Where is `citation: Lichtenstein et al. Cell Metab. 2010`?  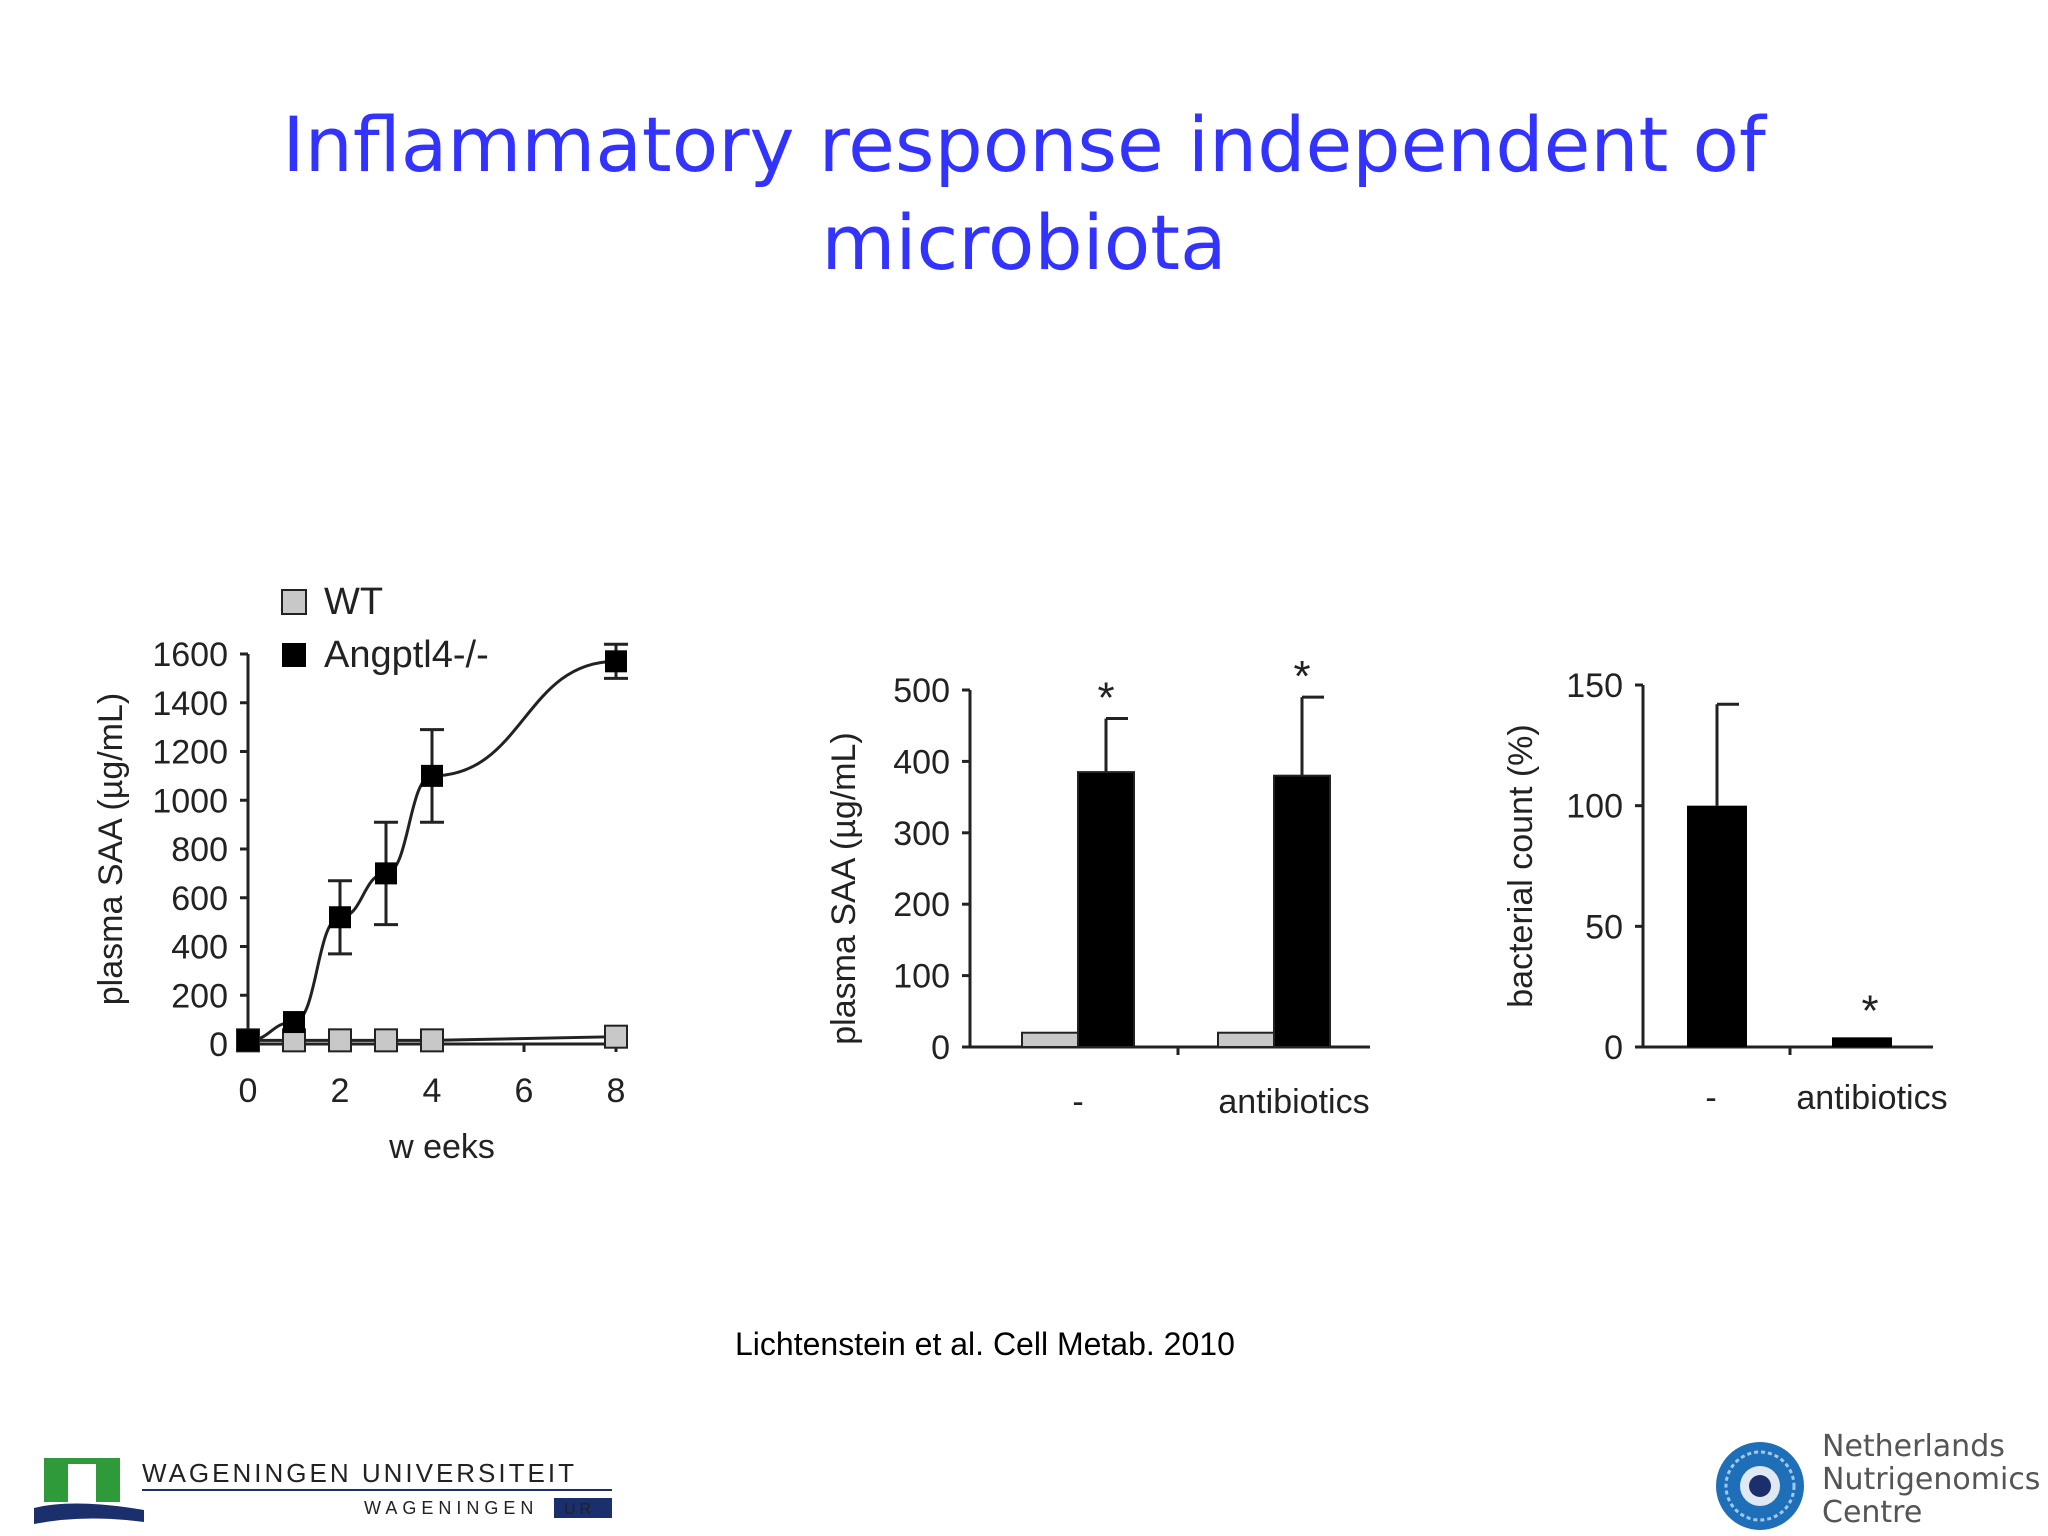 citation: Lichtenstein et al. Cell Metab. 2010 is located at coordinates (985, 1344).